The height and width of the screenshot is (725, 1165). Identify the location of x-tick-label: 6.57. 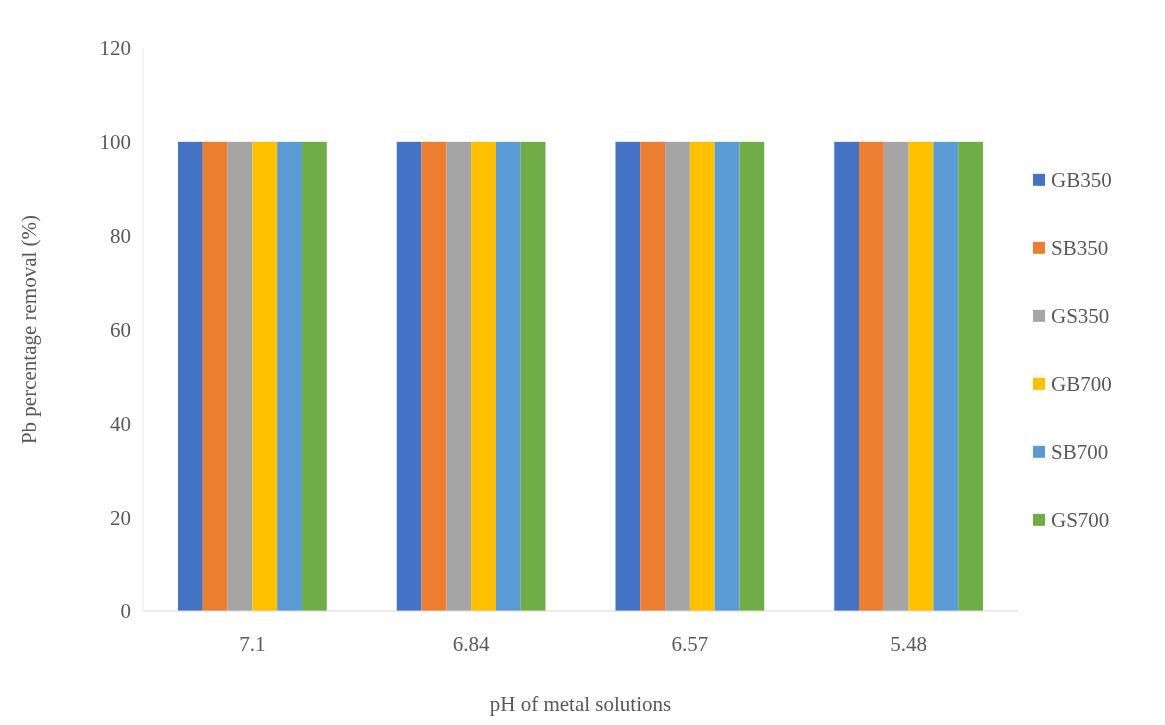
(690, 644).